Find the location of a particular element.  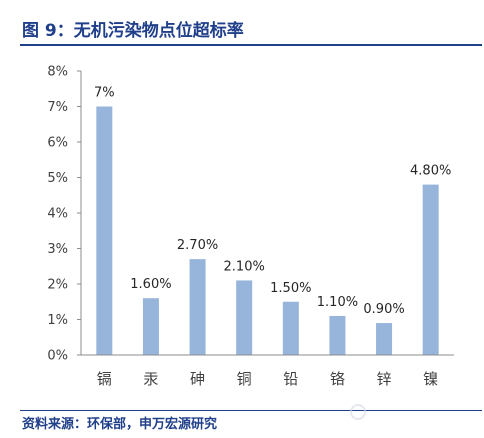

y-tick-label-1: 1% is located at coordinates (57, 320).